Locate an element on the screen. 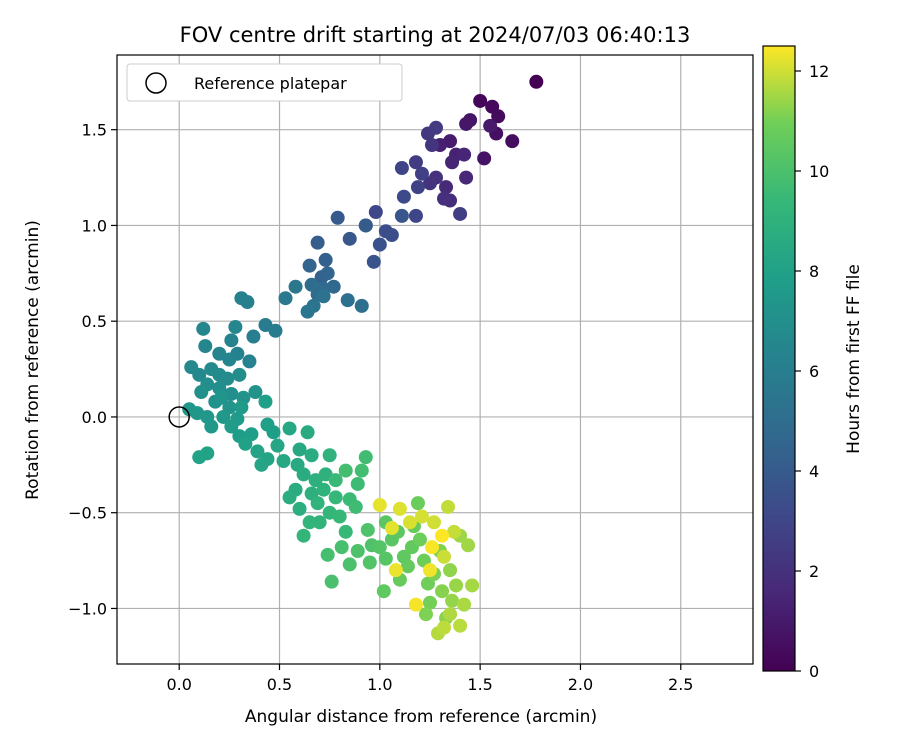 This screenshot has height=750, width=900. y-tick-label: −0.5 is located at coordinates (87, 513).